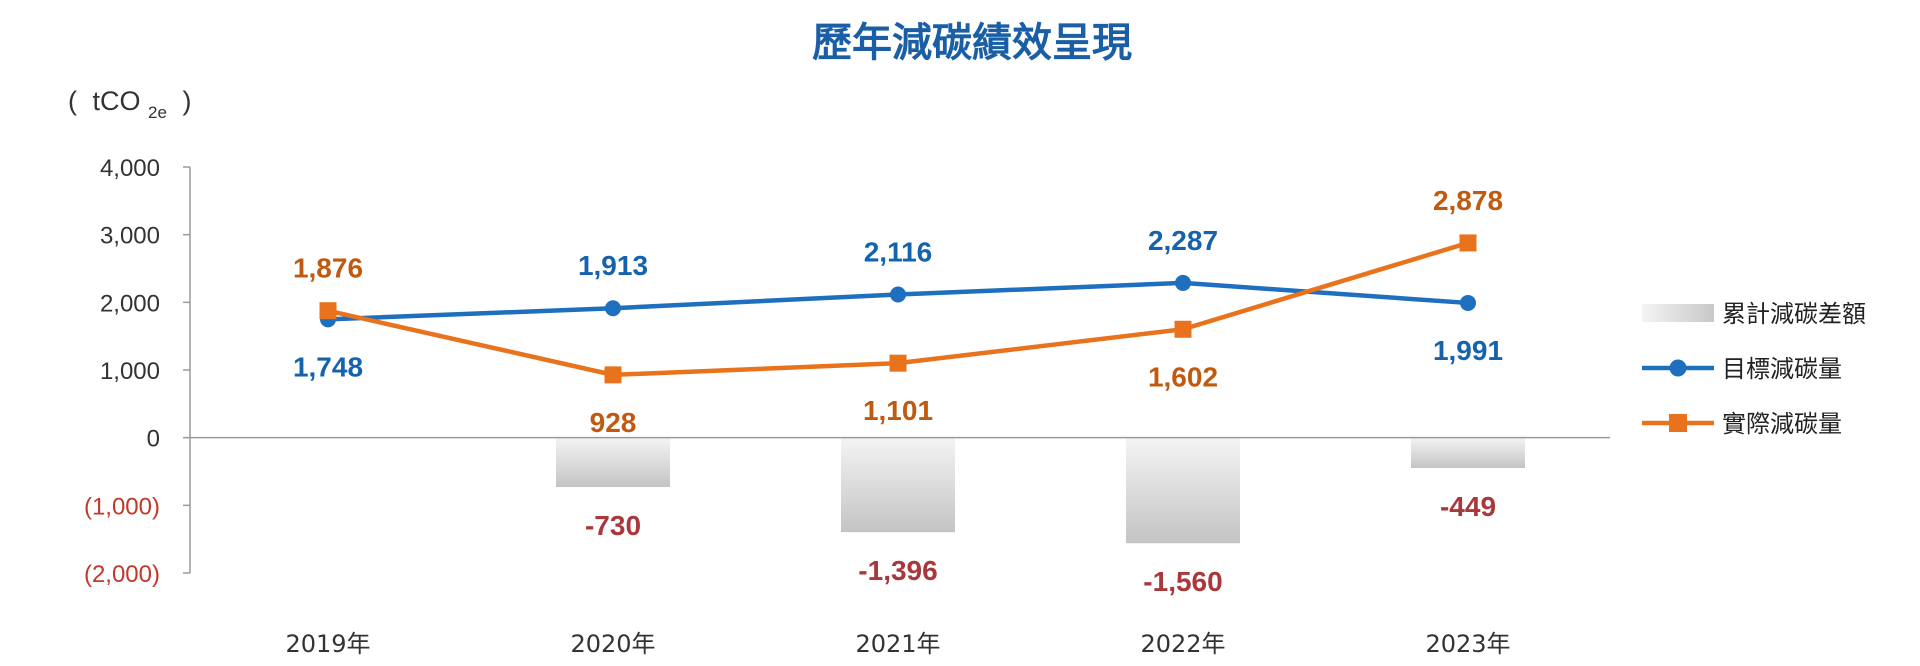 The image size is (1920, 666). I want to click on bar-data-label: -449, so click(1468, 506).